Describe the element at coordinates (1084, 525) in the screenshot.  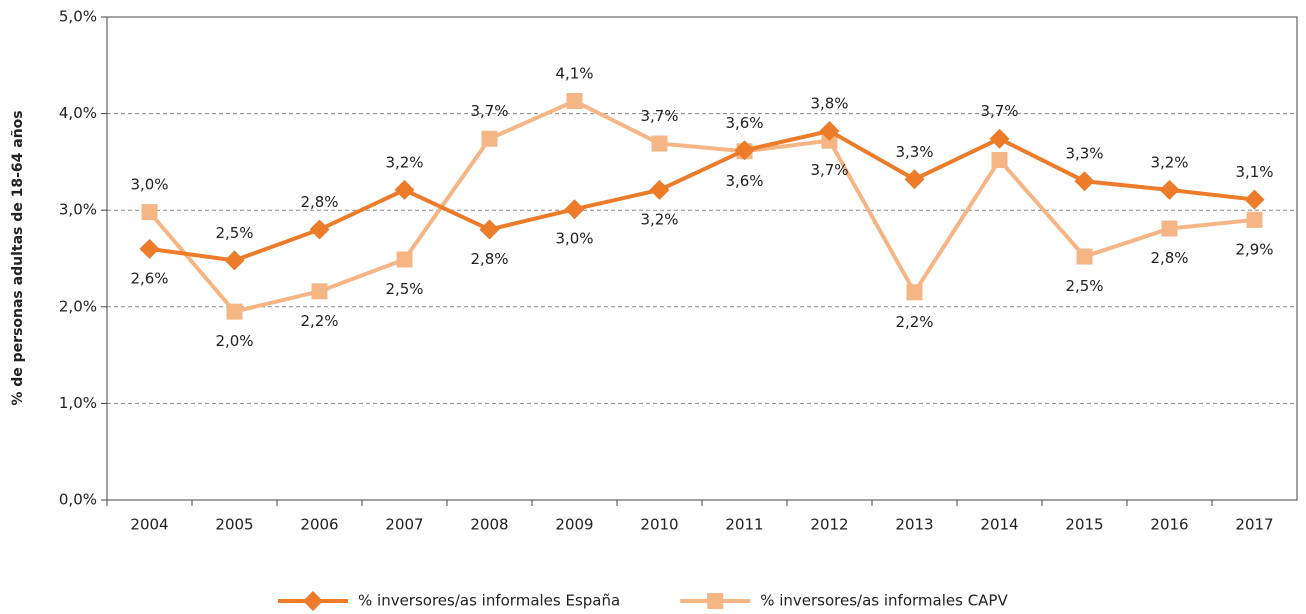
I see `x-tick-label: 2015` at that location.